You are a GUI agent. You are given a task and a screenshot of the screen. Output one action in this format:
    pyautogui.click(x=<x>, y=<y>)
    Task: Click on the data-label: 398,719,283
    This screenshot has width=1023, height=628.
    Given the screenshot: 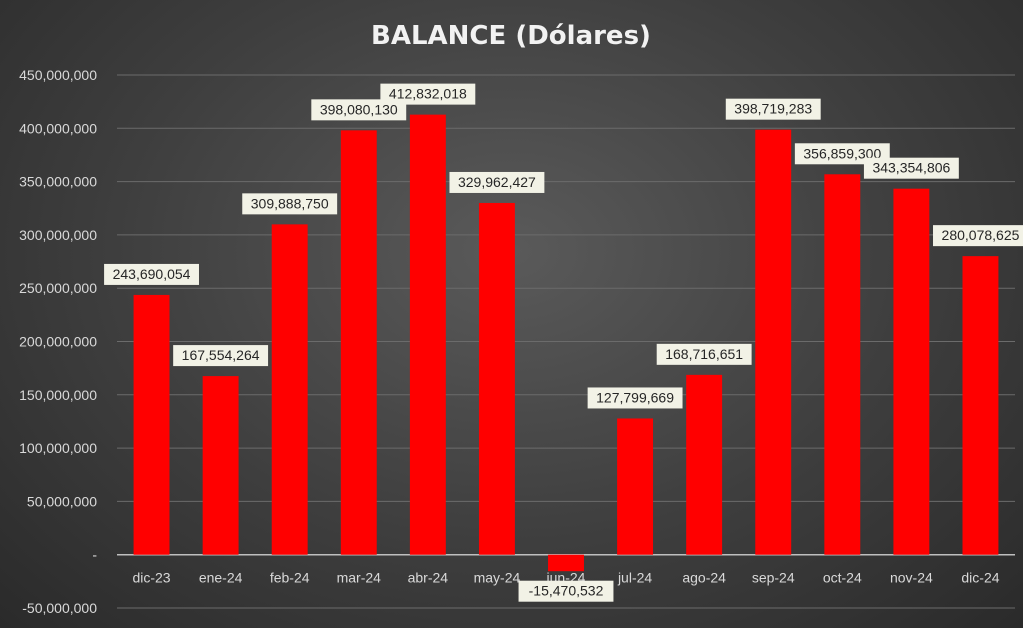 What is the action you would take?
    pyautogui.click(x=773, y=109)
    